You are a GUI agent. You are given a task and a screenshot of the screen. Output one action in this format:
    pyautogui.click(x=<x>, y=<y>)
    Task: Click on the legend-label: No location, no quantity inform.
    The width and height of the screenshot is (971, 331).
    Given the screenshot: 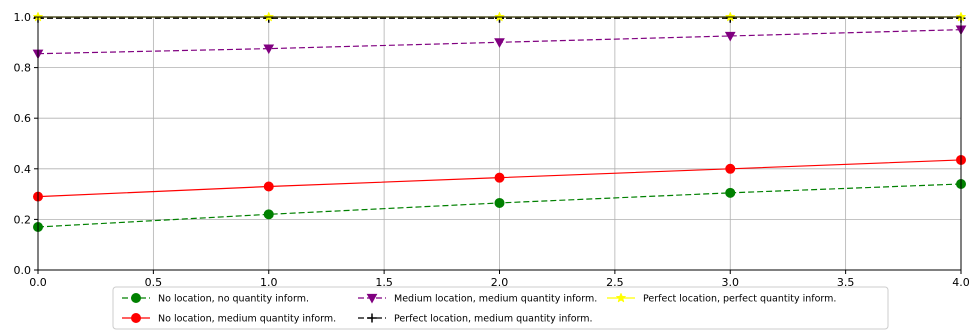 What is the action you would take?
    pyautogui.click(x=233, y=299)
    